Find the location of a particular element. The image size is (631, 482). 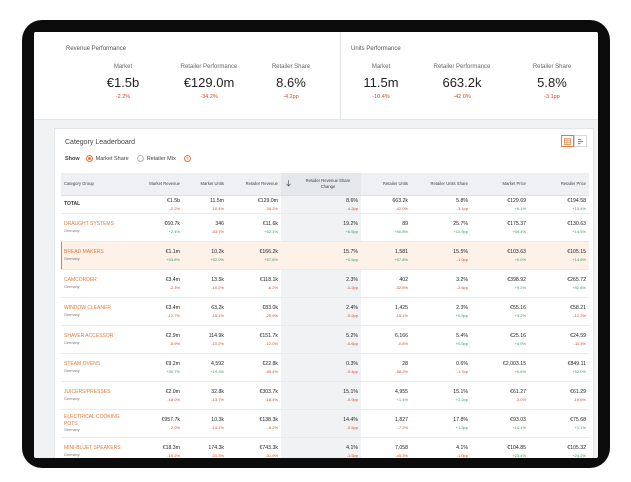

chart-view-button is located at coordinates (580, 141).